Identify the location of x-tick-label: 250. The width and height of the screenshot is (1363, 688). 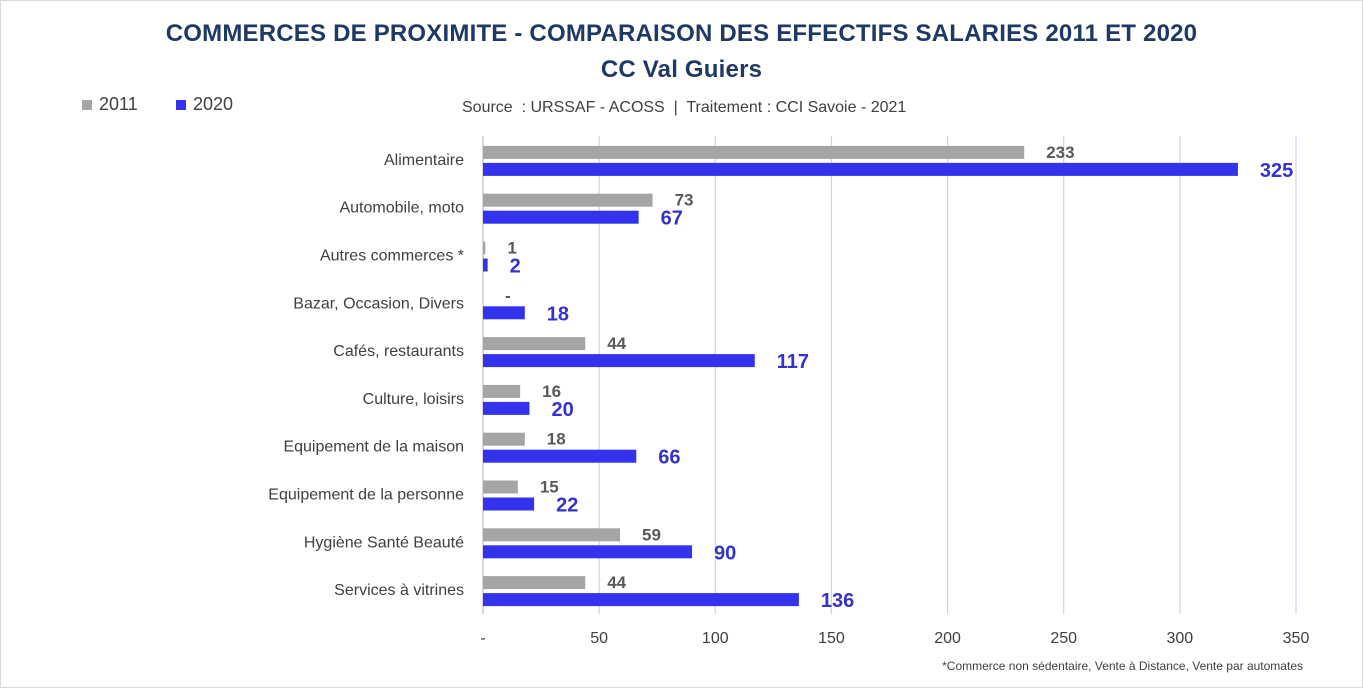
(1063, 638).